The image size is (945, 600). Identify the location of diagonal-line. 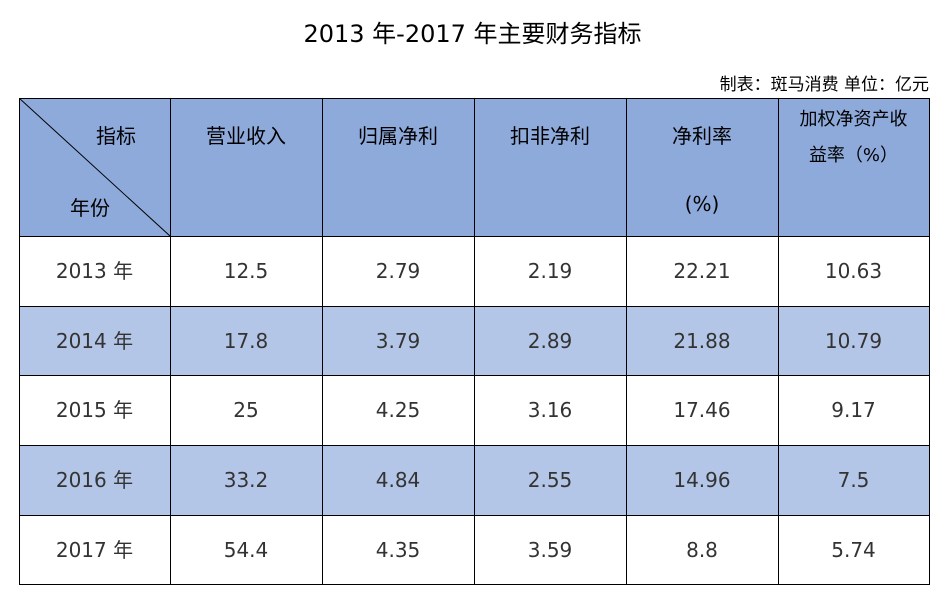
(95, 167).